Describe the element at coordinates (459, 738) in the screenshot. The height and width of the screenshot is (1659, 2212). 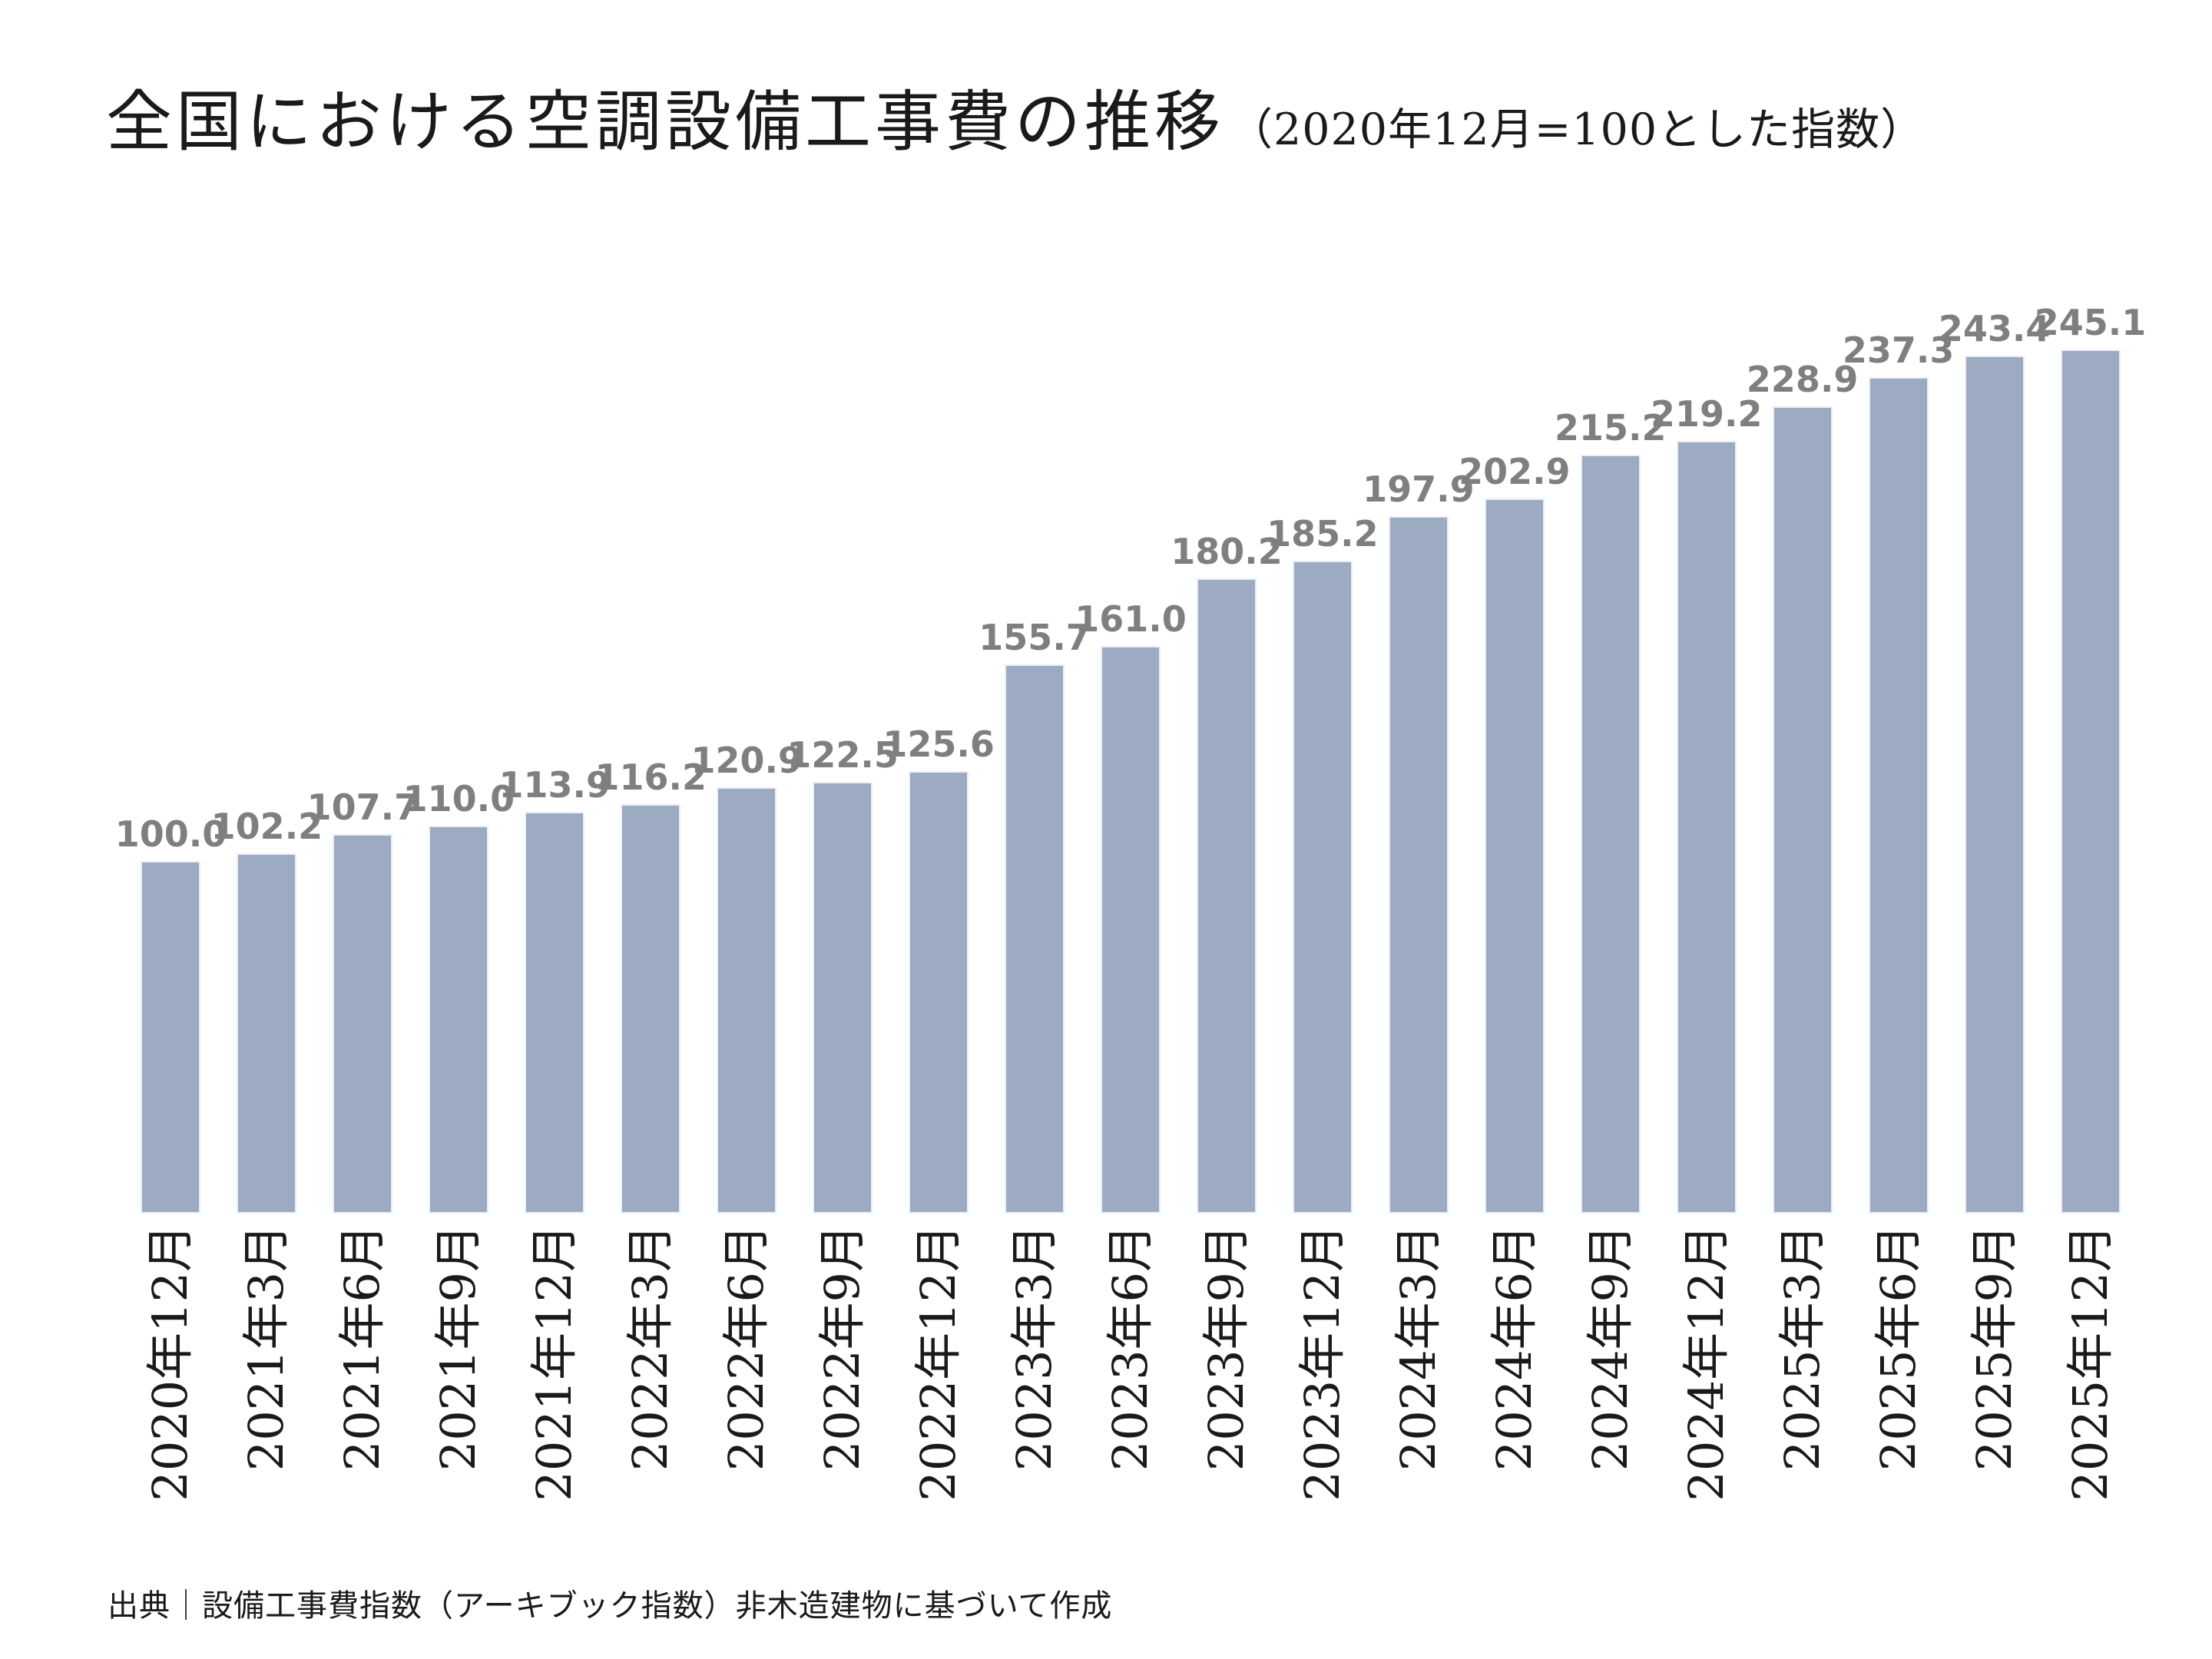
I see `bar-zone: 110.0` at that location.